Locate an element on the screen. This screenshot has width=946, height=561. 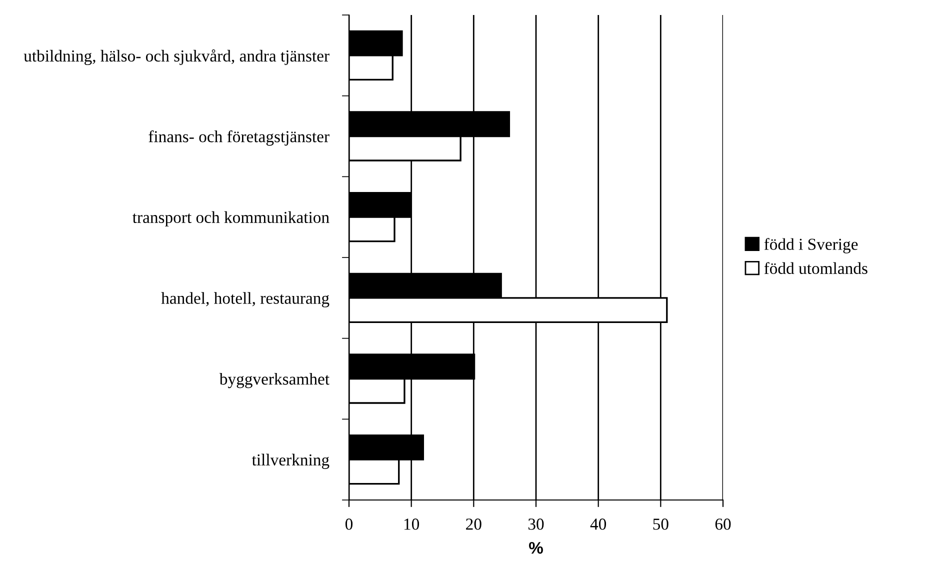
x-tick-label: 0 is located at coordinates (349, 524).